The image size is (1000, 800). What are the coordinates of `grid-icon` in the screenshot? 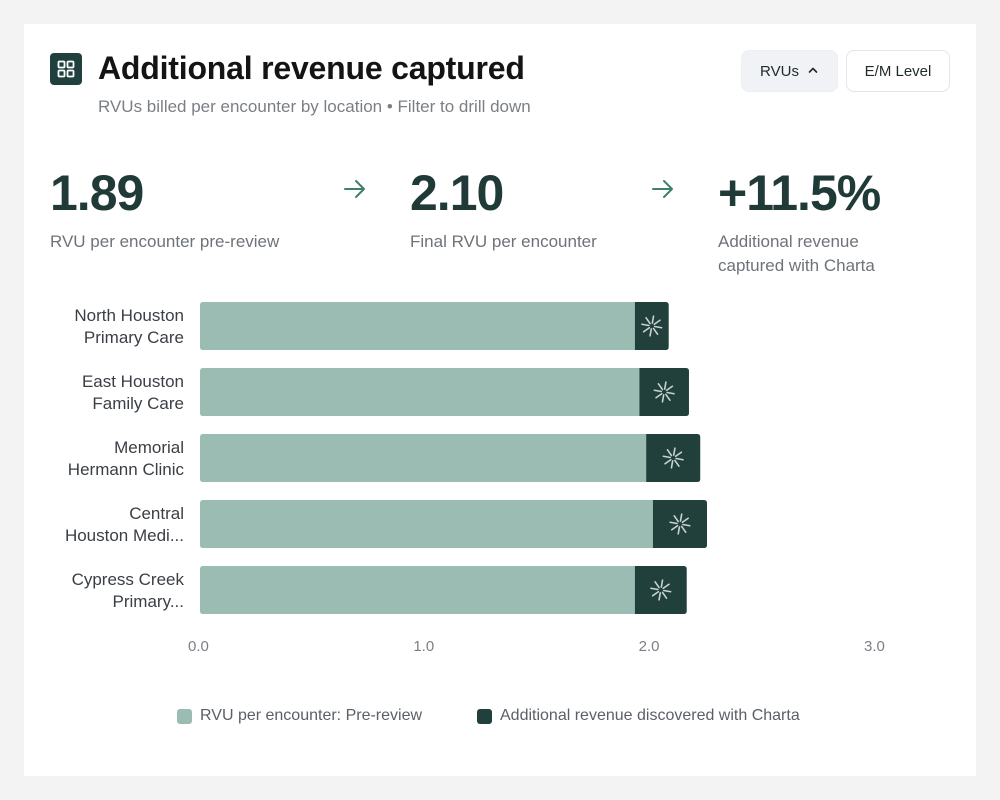 It's located at (66, 69).